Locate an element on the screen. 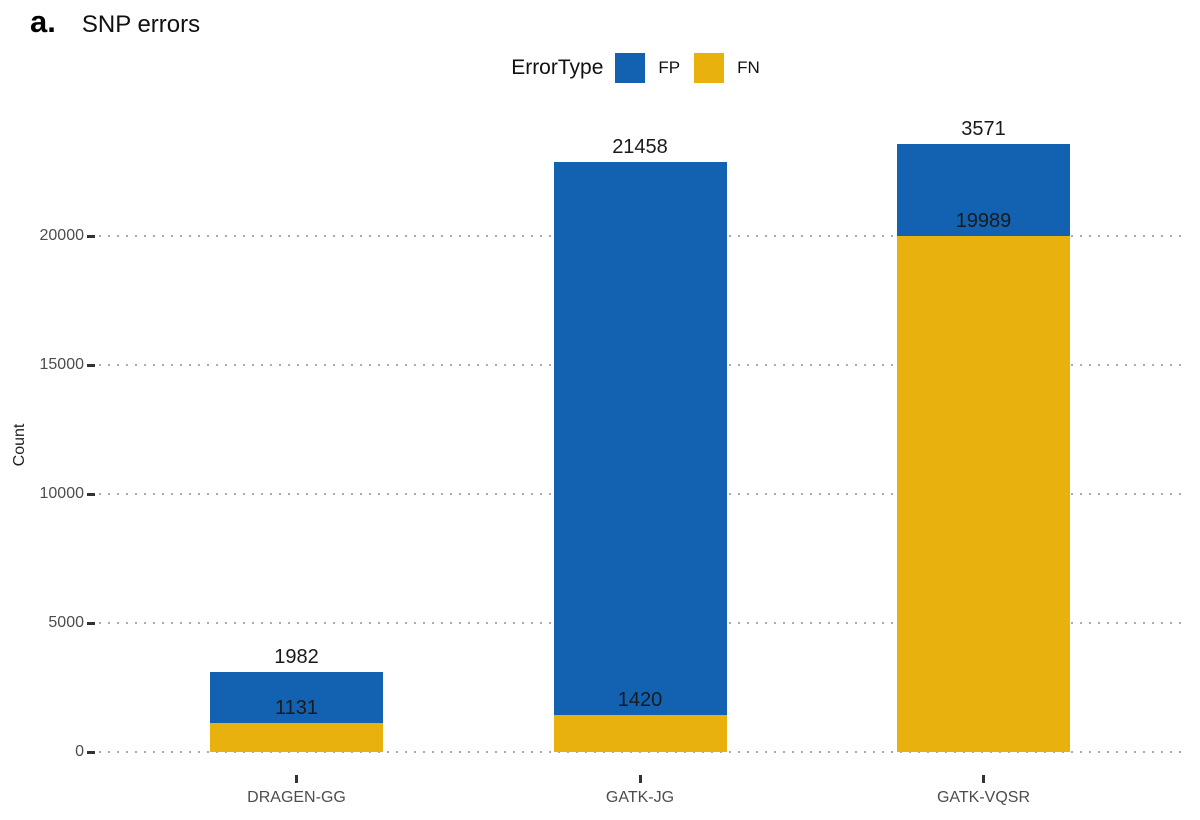 The height and width of the screenshot is (820, 1200). bar-value-label-FP-GATK-JG: 21458 is located at coordinates (640, 146).